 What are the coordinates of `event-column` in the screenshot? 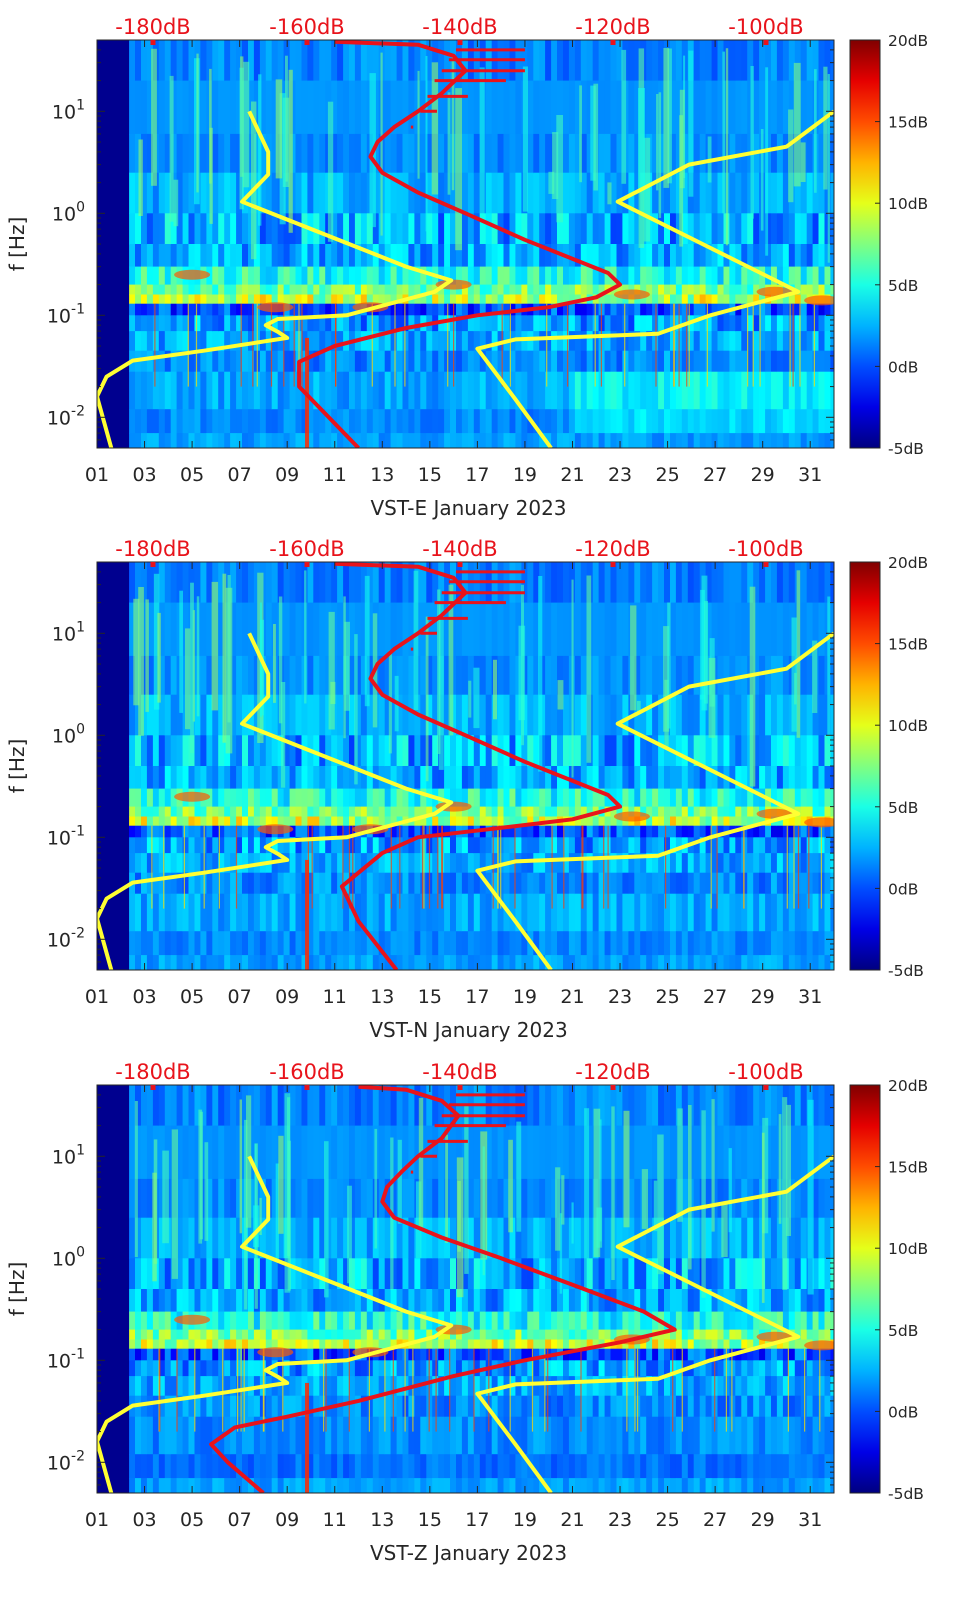 It's located at (307, 1437).